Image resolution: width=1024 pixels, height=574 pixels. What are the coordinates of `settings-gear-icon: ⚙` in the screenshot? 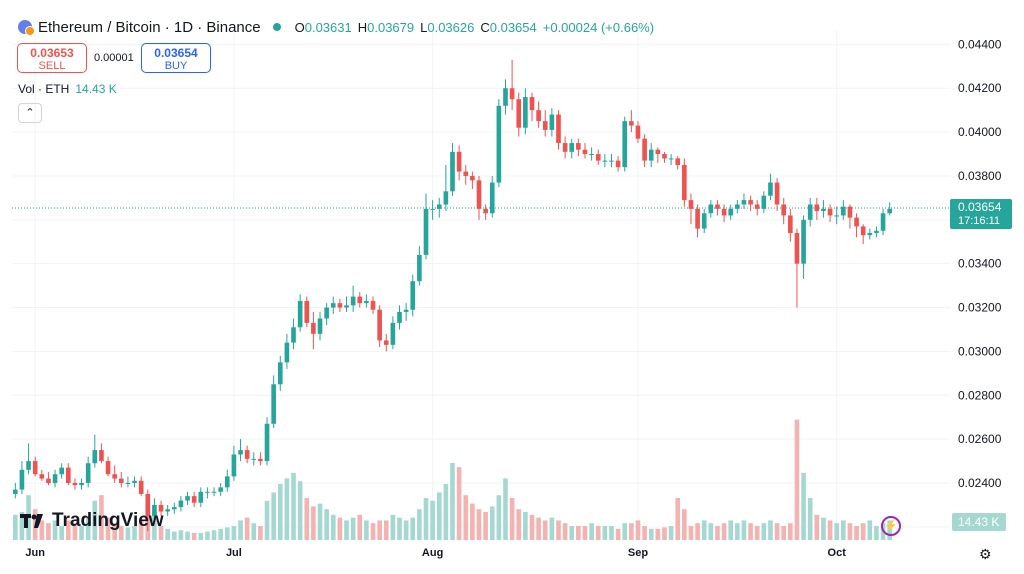 It's located at (985, 554).